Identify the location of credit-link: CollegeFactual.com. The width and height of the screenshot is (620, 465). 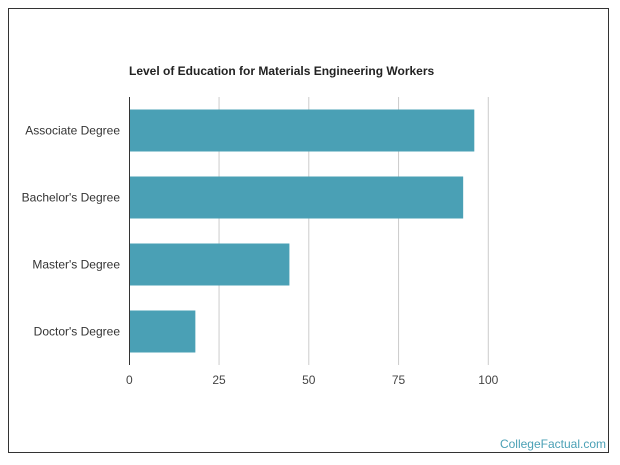
(552, 444).